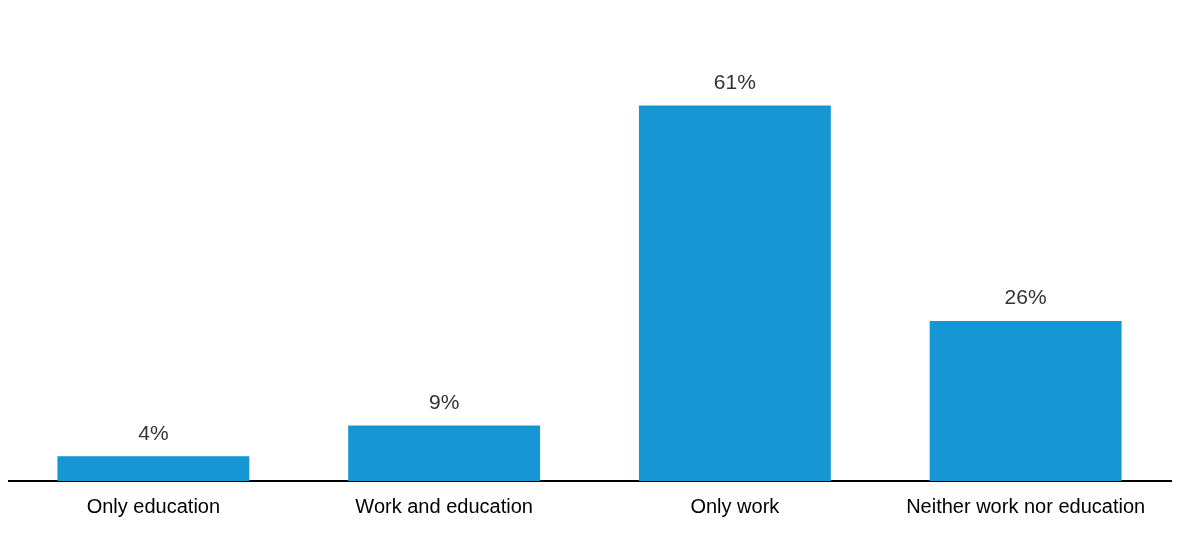 Image resolution: width=1187 pixels, height=551 pixels. Describe the element at coordinates (734, 81) in the screenshot. I see `data-label: 61%` at that location.